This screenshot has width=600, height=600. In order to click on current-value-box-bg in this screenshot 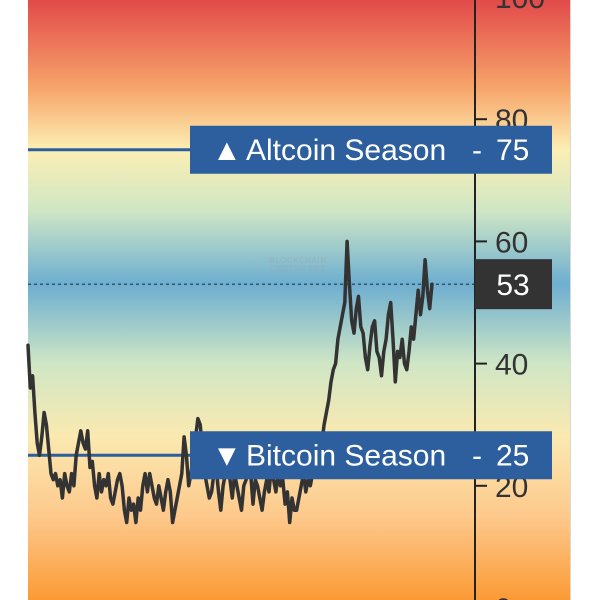, I will do `click(513, 284)`.